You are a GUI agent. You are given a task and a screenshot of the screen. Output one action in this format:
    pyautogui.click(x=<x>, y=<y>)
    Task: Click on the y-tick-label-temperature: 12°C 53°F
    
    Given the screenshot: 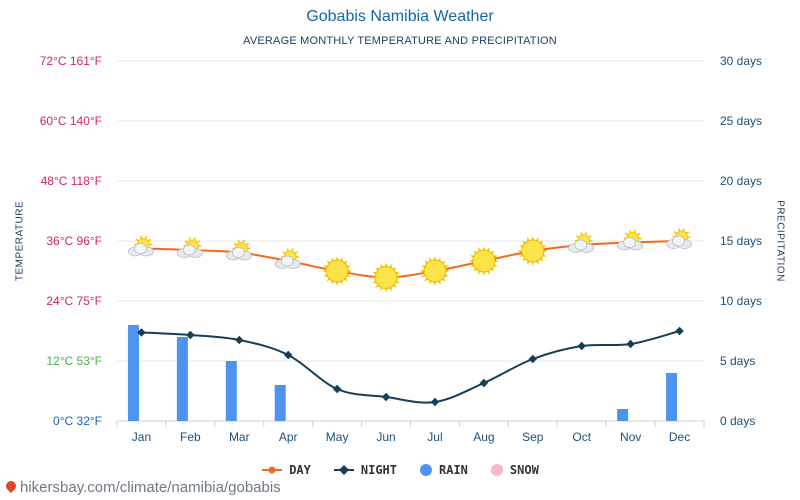 What is the action you would take?
    pyautogui.click(x=74, y=361)
    